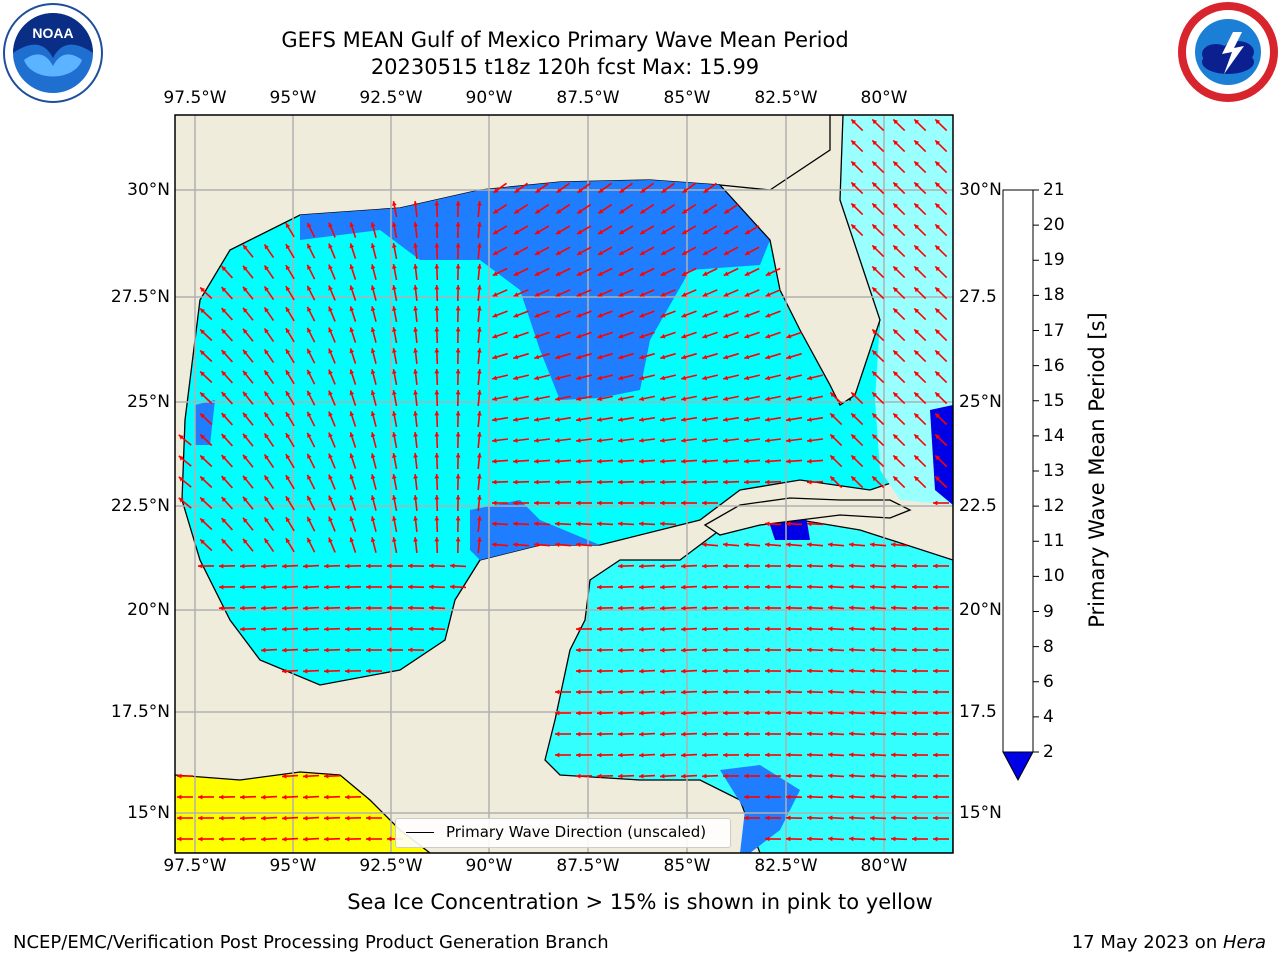 This screenshot has width=1280, height=960. I want to click on plot-title-line2: 20230515 t18z 120h fcst Max: 15.99, so click(565, 67).